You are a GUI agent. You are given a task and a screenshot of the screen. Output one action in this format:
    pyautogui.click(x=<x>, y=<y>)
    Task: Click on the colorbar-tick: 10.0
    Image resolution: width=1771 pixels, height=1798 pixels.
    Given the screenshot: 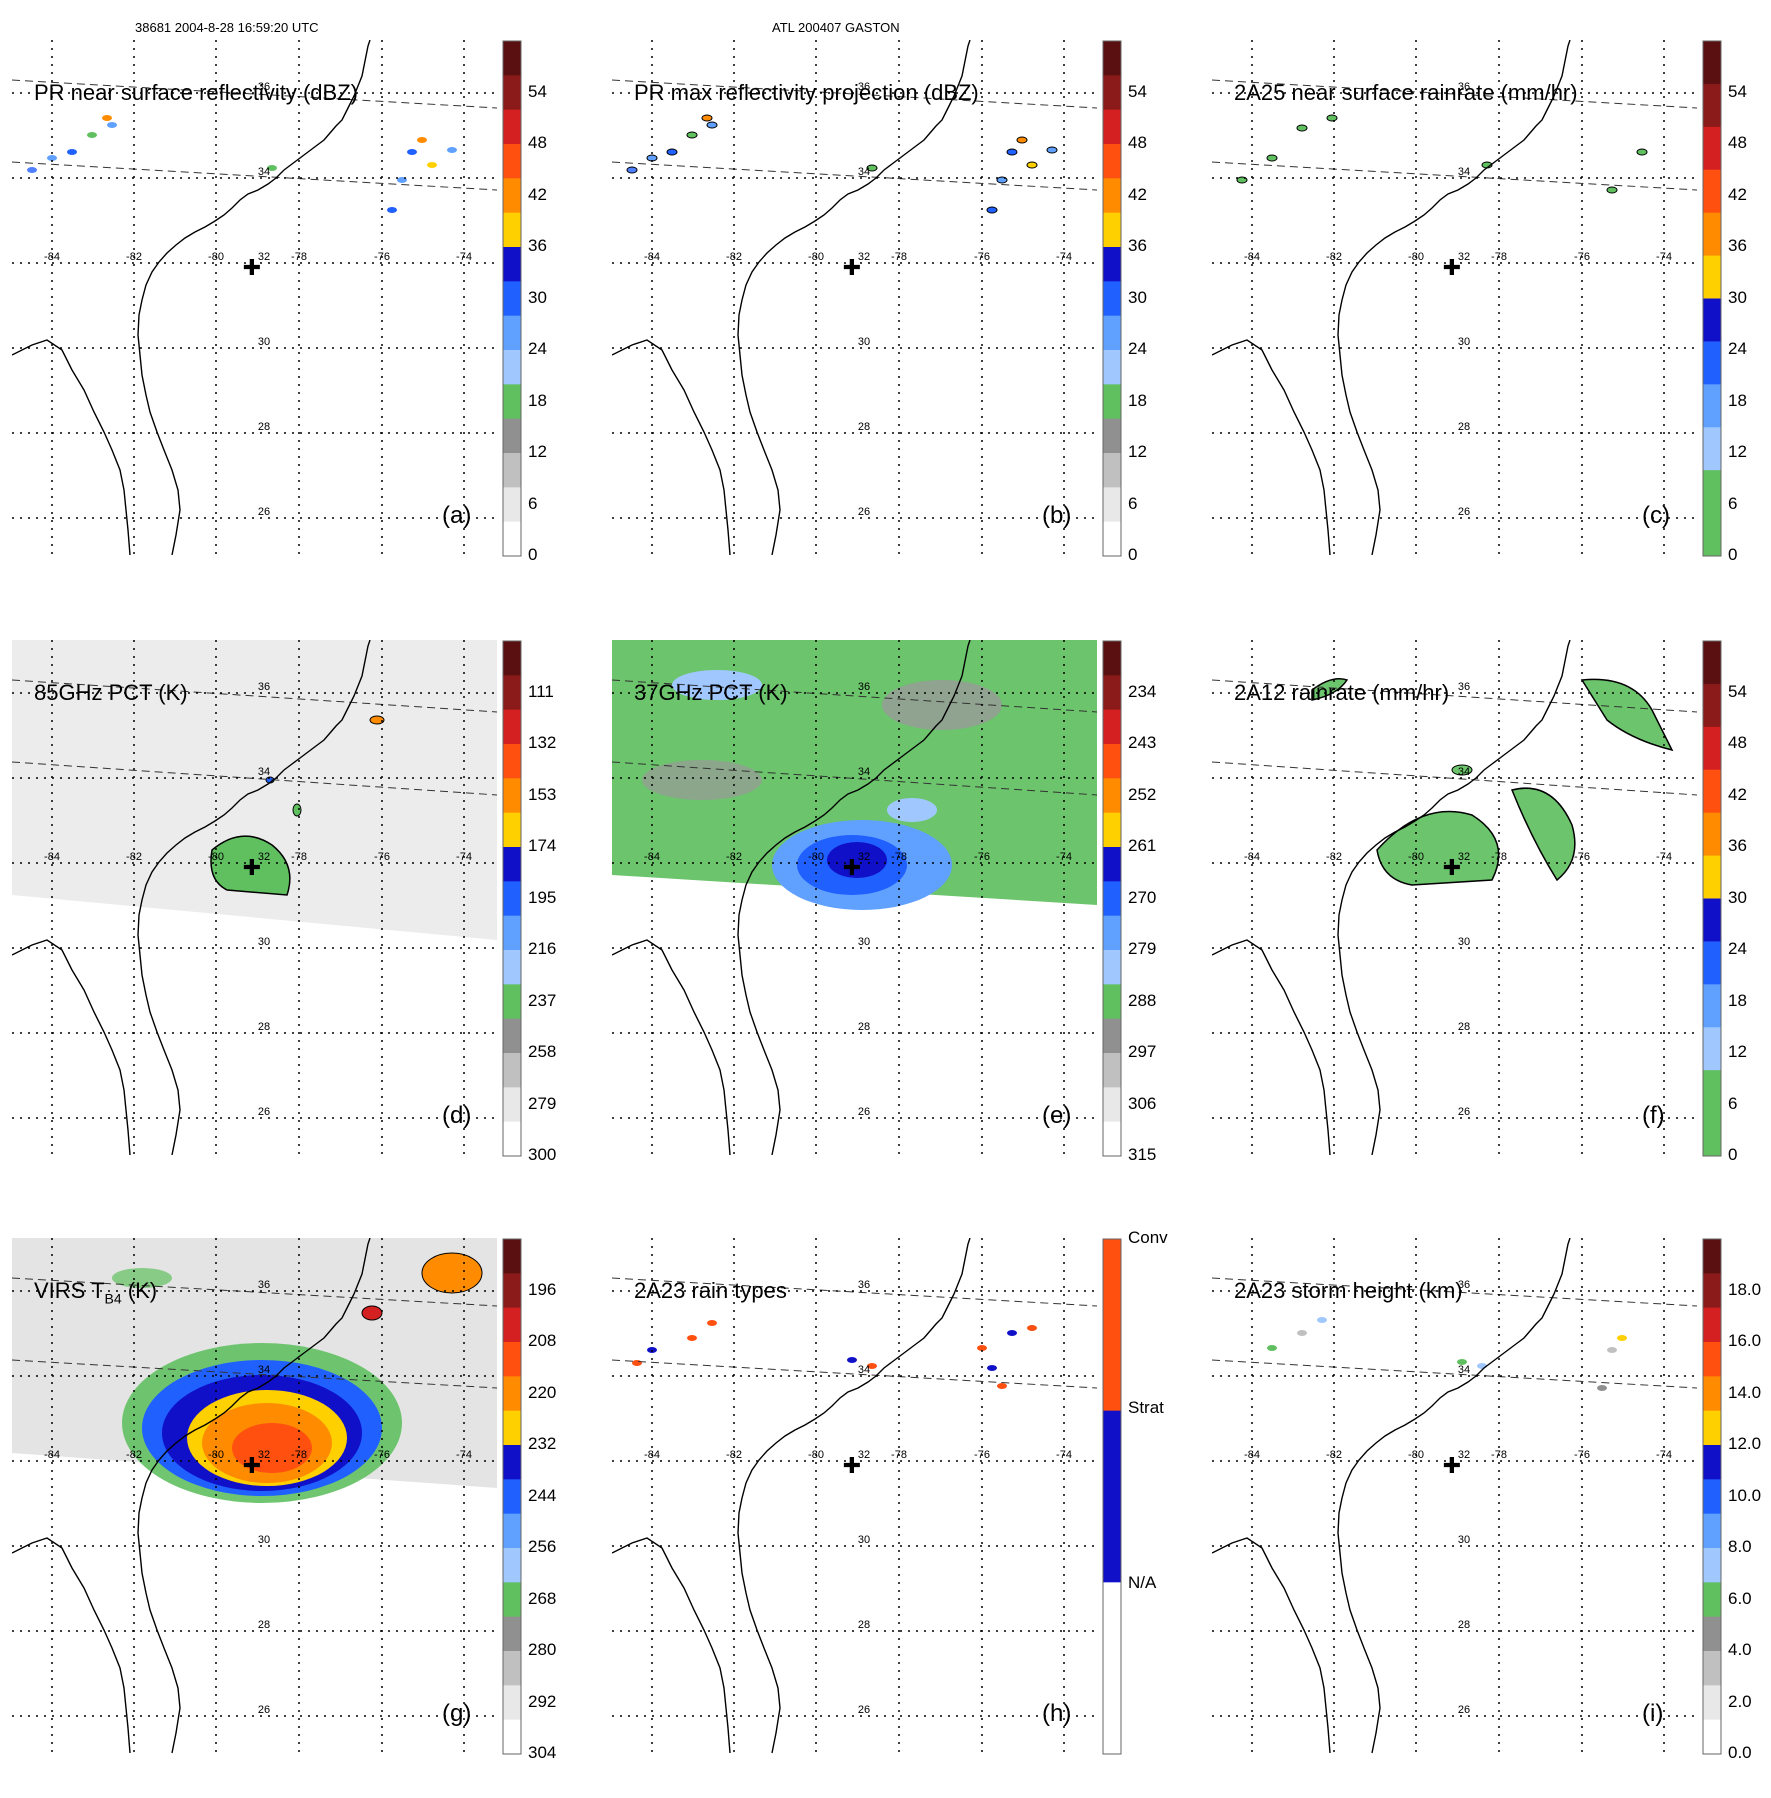 What is the action you would take?
    pyautogui.click(x=1745, y=1495)
    